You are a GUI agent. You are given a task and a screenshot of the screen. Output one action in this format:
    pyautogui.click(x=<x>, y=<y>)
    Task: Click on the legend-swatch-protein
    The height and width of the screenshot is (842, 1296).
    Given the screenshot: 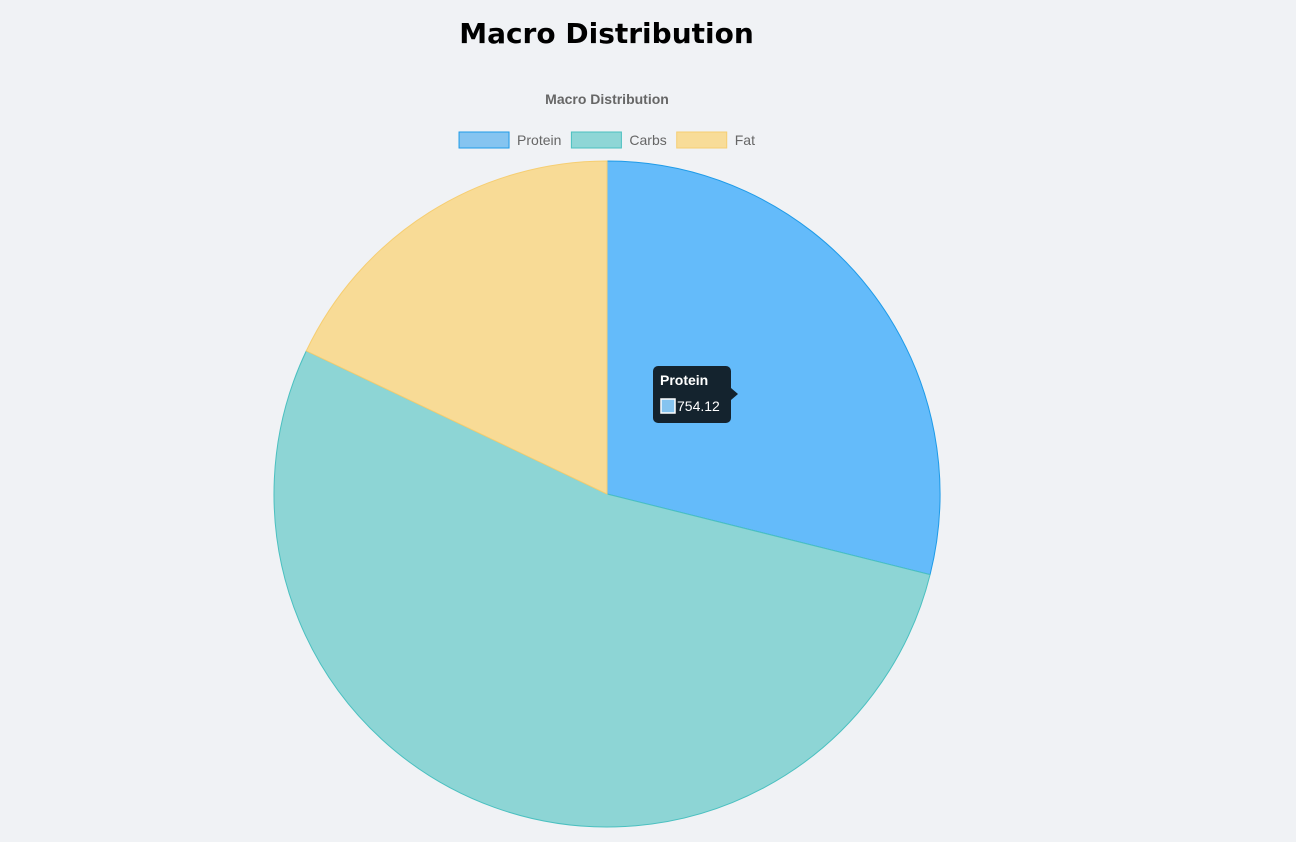 What is the action you would take?
    pyautogui.click(x=484, y=140)
    